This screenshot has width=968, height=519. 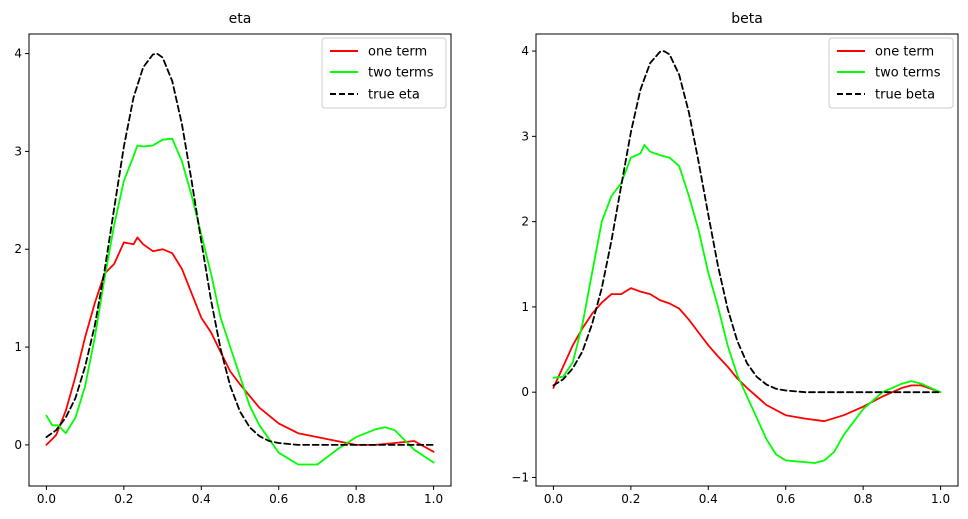 I want to click on eta-y-tick-label: 0, so click(x=18, y=445).